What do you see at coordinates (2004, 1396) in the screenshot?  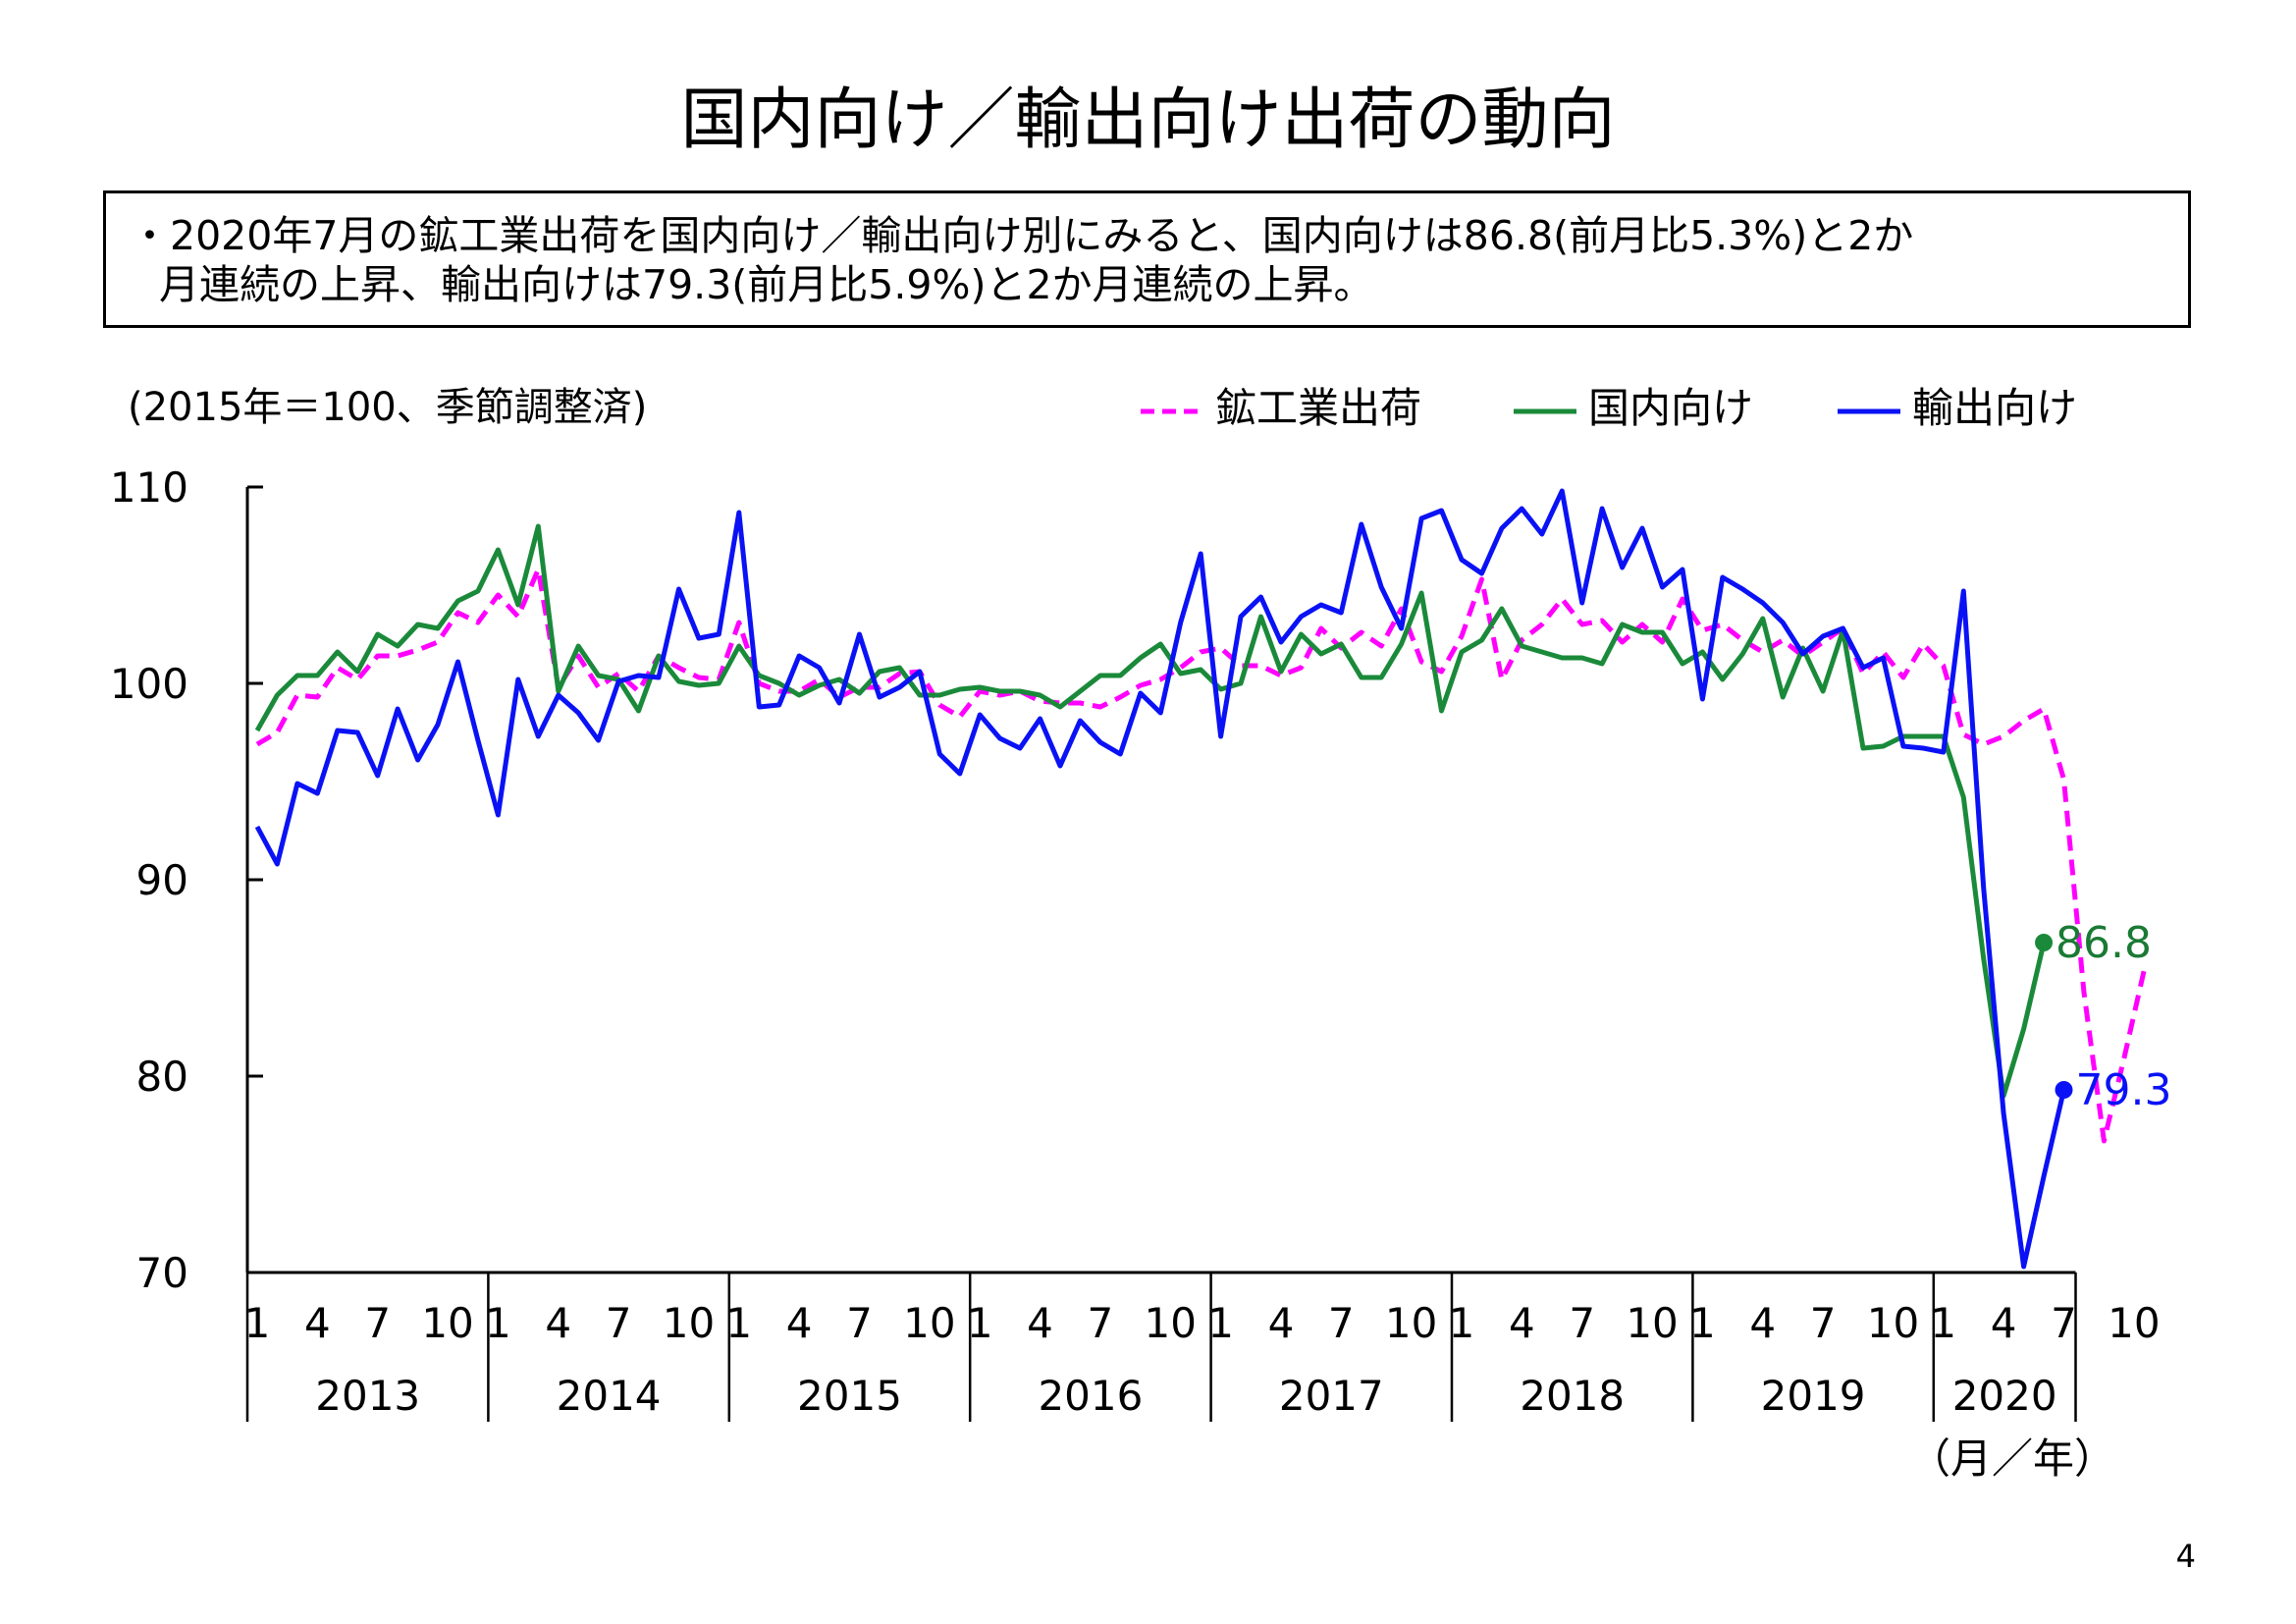 I see `x-year-label: 2020` at bounding box center [2004, 1396].